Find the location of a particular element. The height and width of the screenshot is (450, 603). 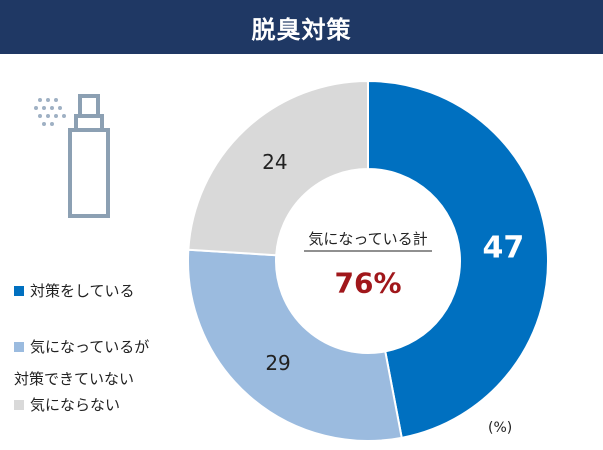

legend-label-line: 対策できていない is located at coordinates (74, 379).